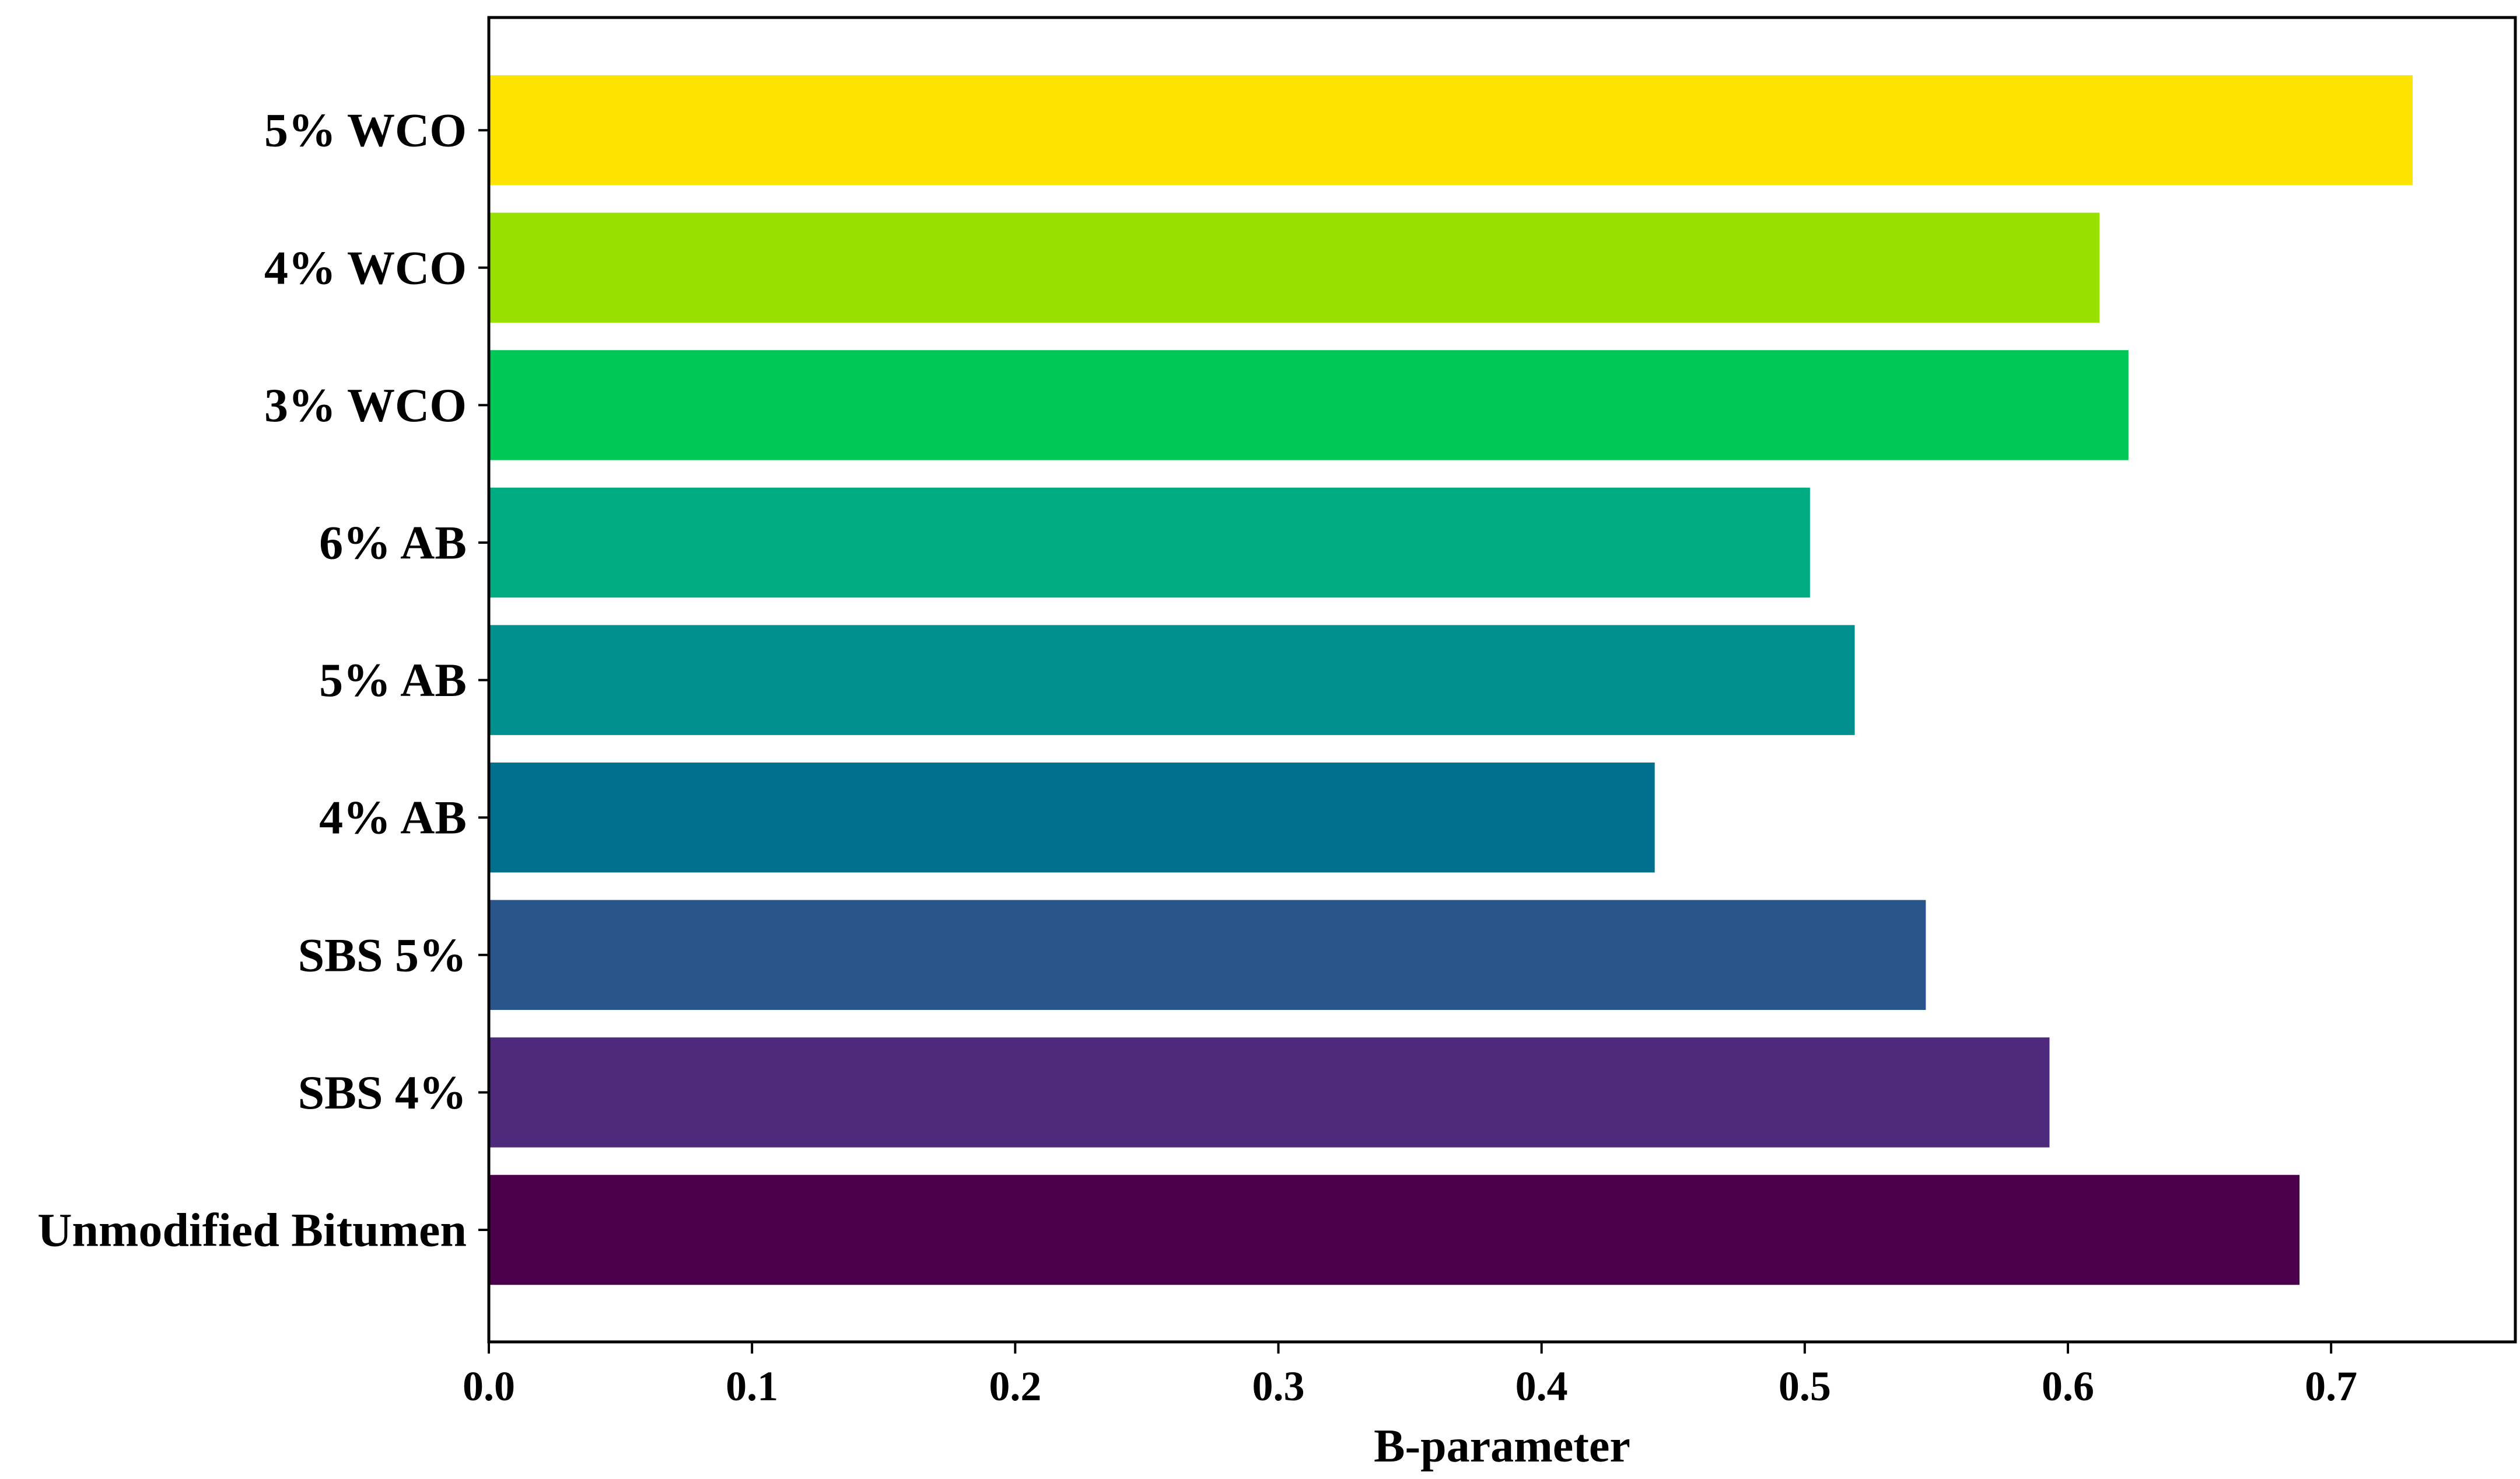 This screenshot has width=2520, height=1479. Describe the element at coordinates (382, 954) in the screenshot. I see `y-category-label: SBS 5%` at that location.